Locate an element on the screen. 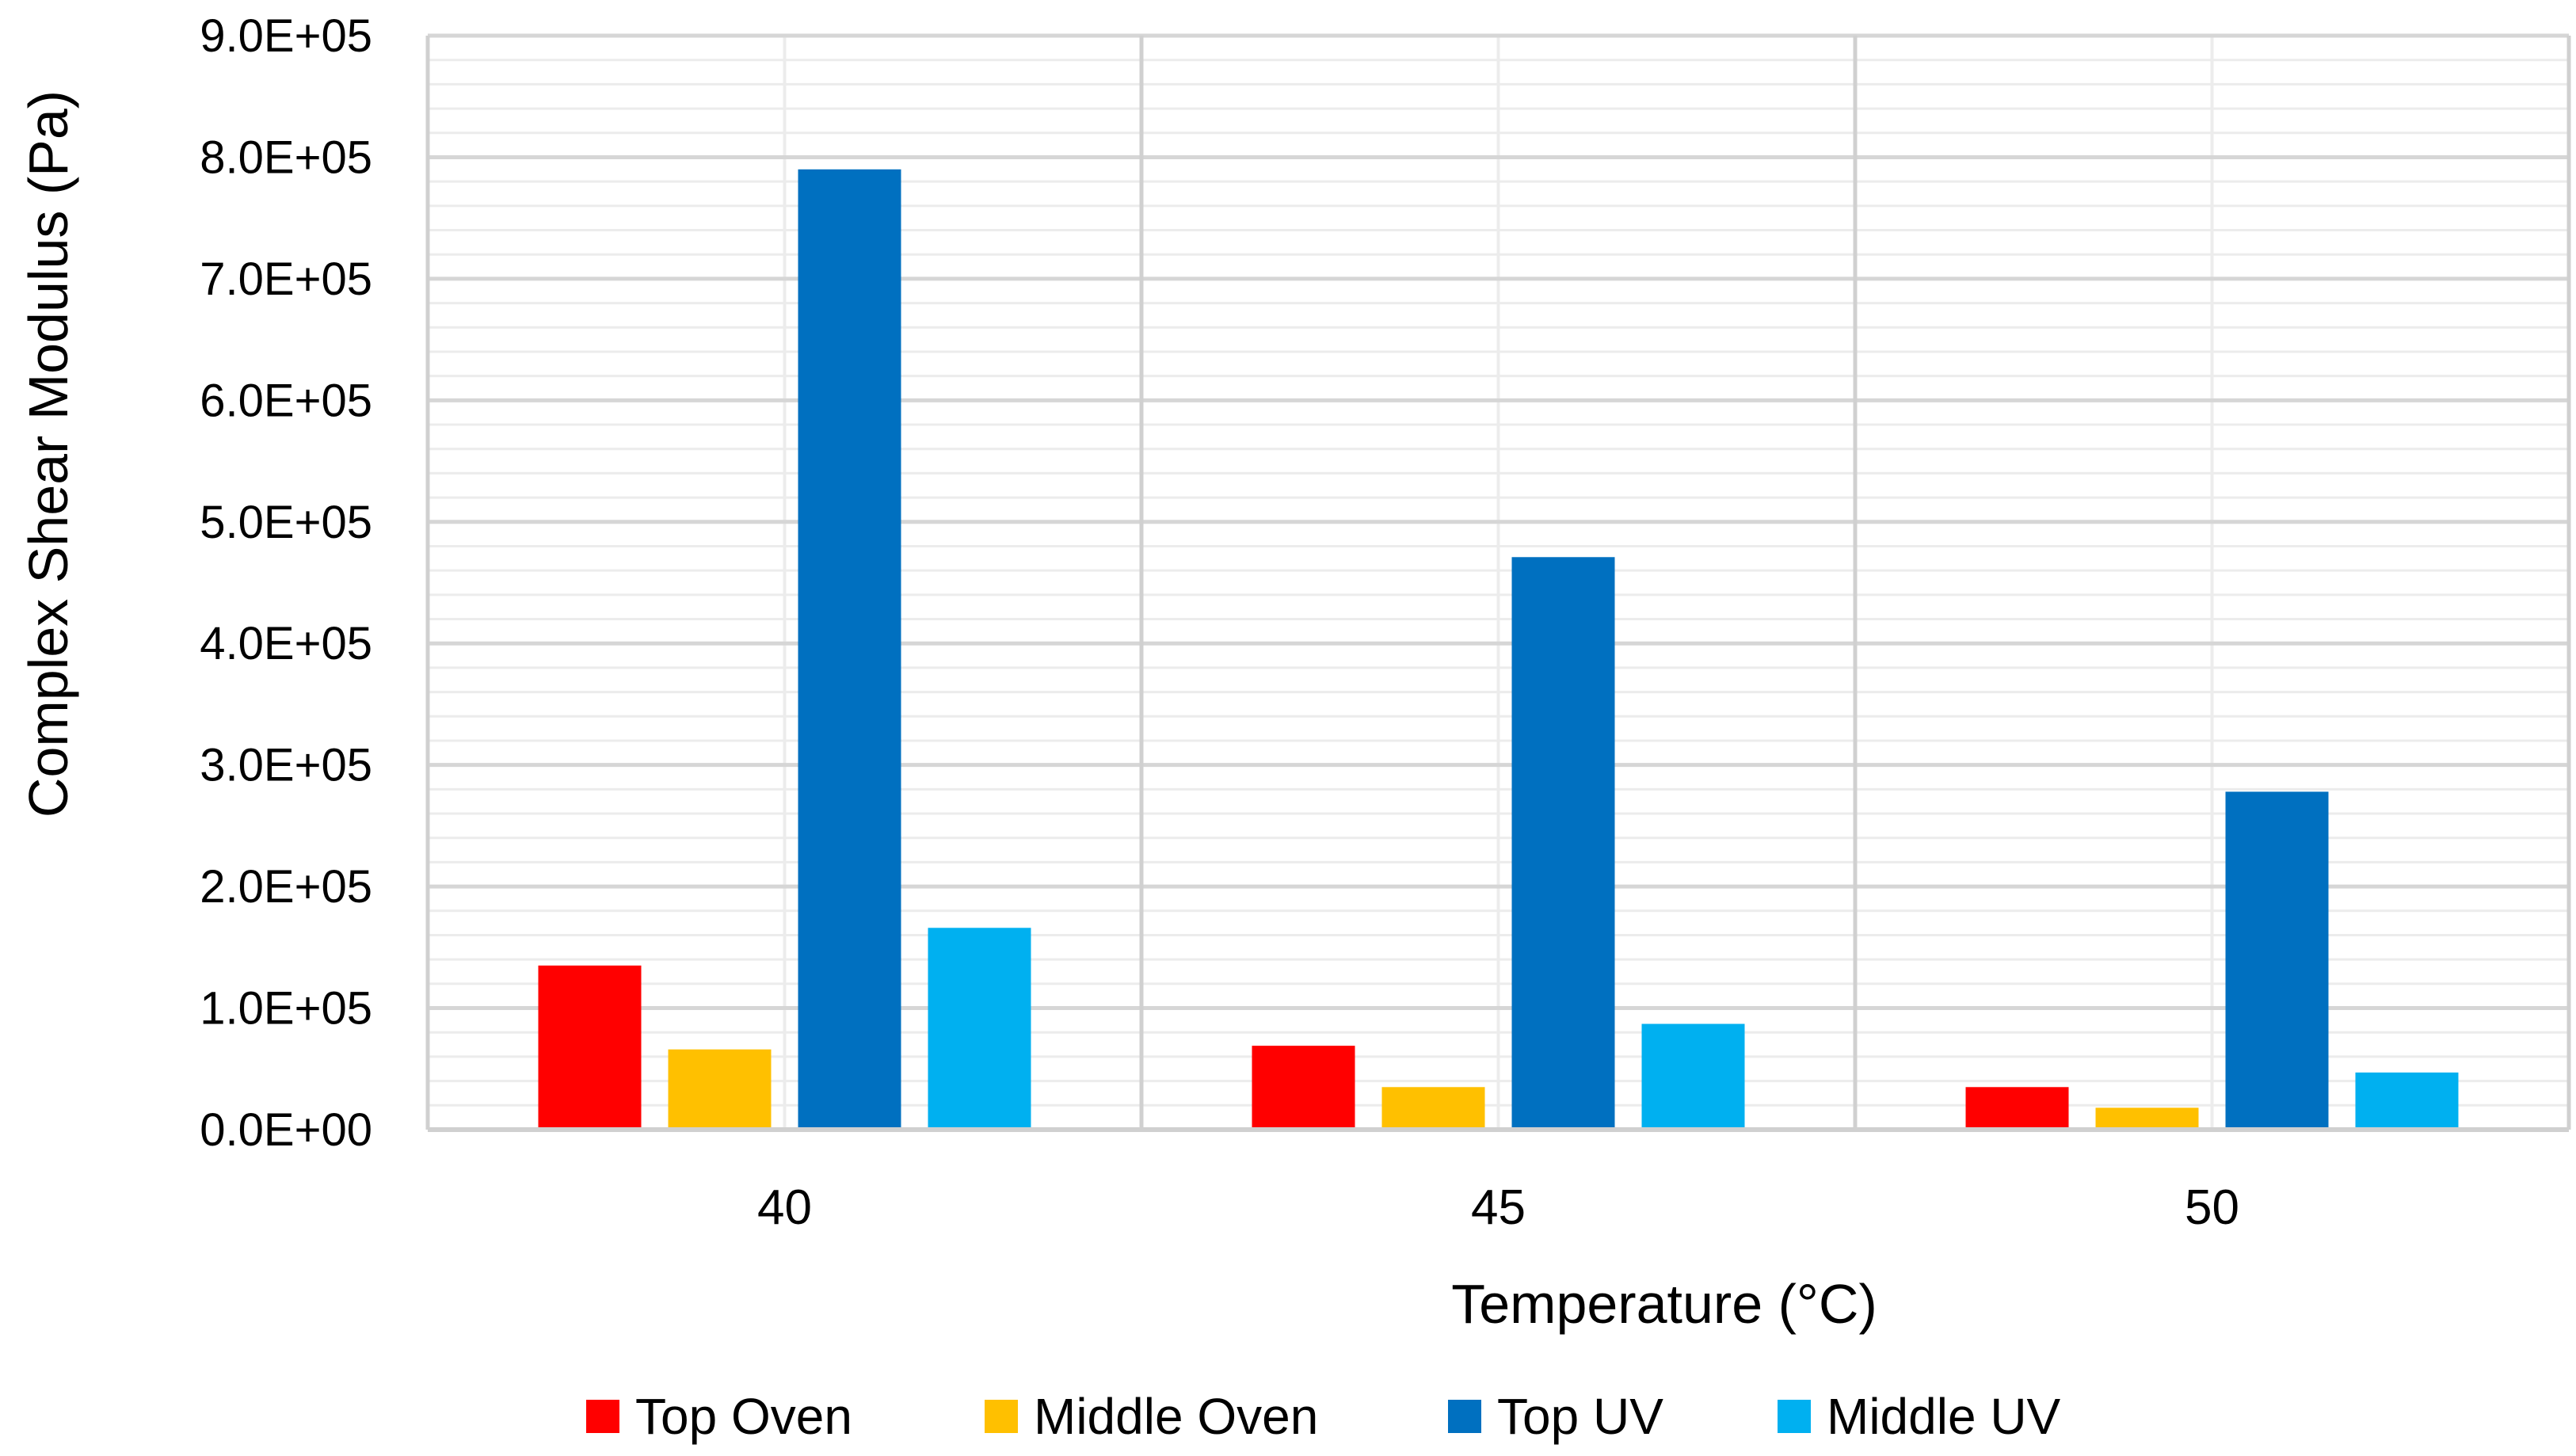 The height and width of the screenshot is (1456, 2576). y-axis-title: Complex Shear Modulus (Pa) is located at coordinates (48, 454).